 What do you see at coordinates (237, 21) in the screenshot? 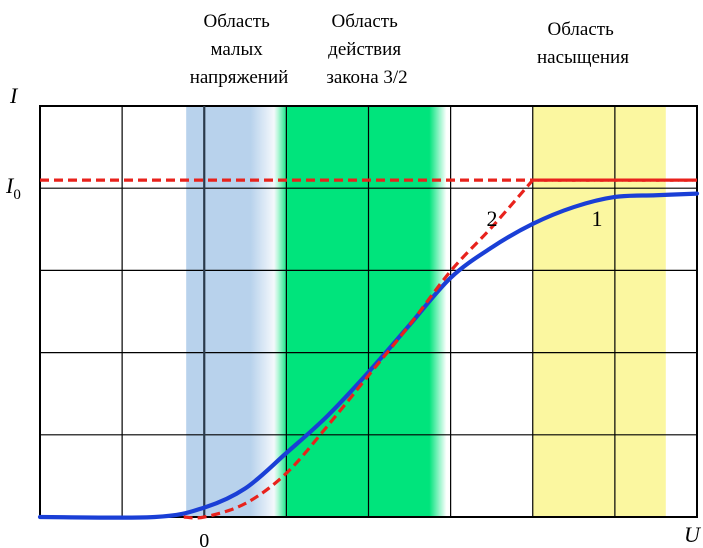
I see `region-label-small-line-1: Область` at bounding box center [237, 21].